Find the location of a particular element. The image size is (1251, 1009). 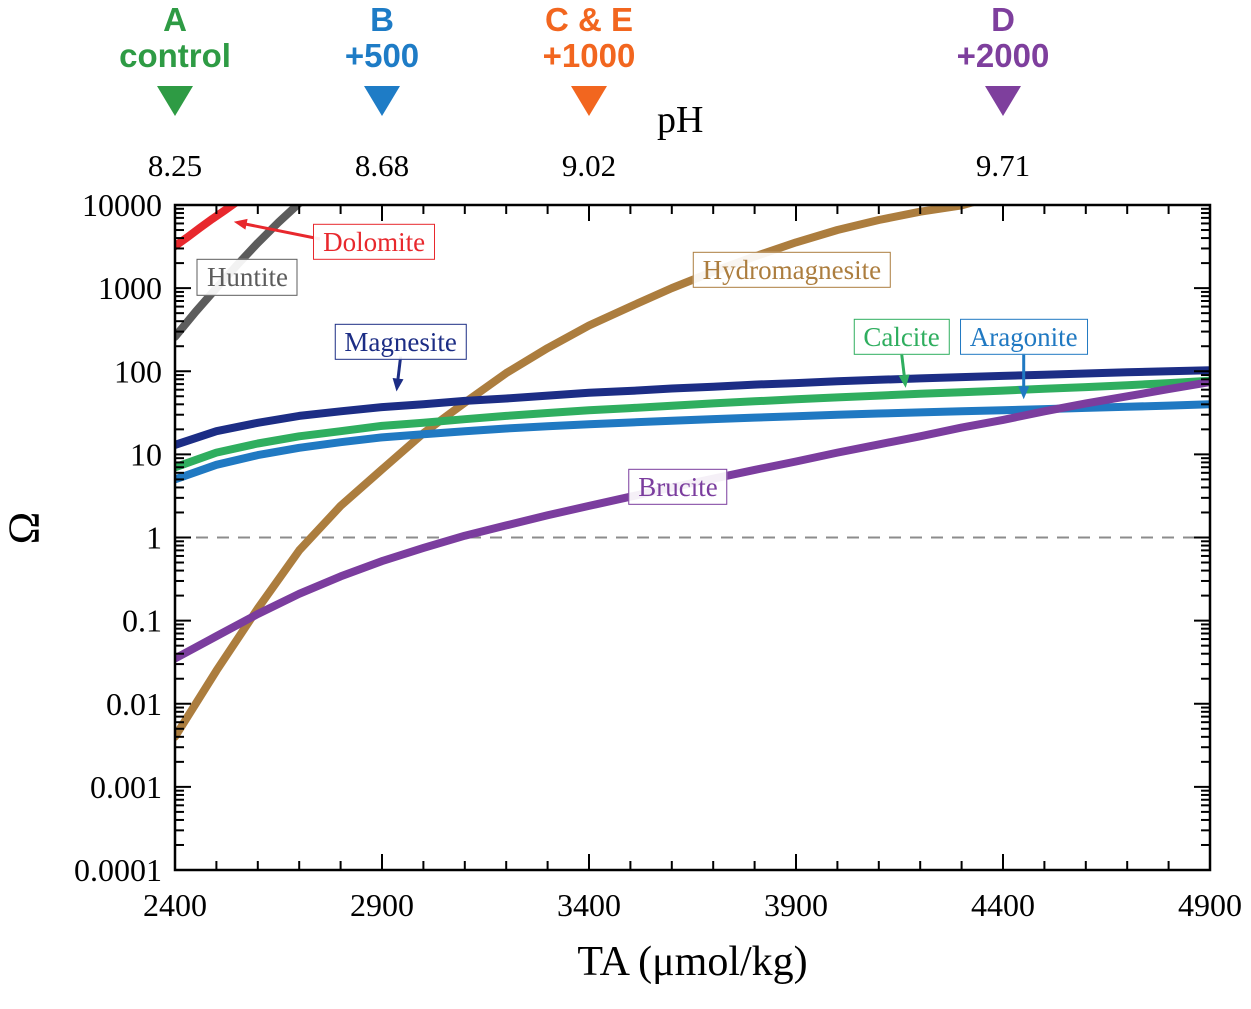

x-axis-title: TA (μmol/kg) is located at coordinates (692, 962).